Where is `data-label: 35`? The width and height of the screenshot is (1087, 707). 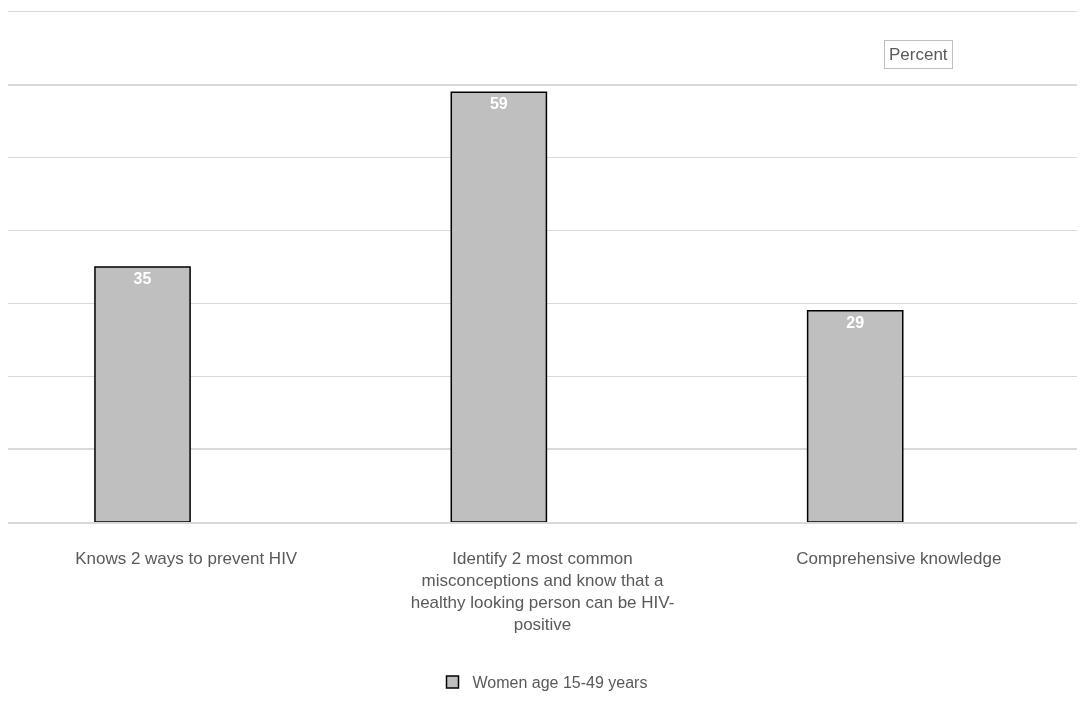
data-label: 35 is located at coordinates (142, 278).